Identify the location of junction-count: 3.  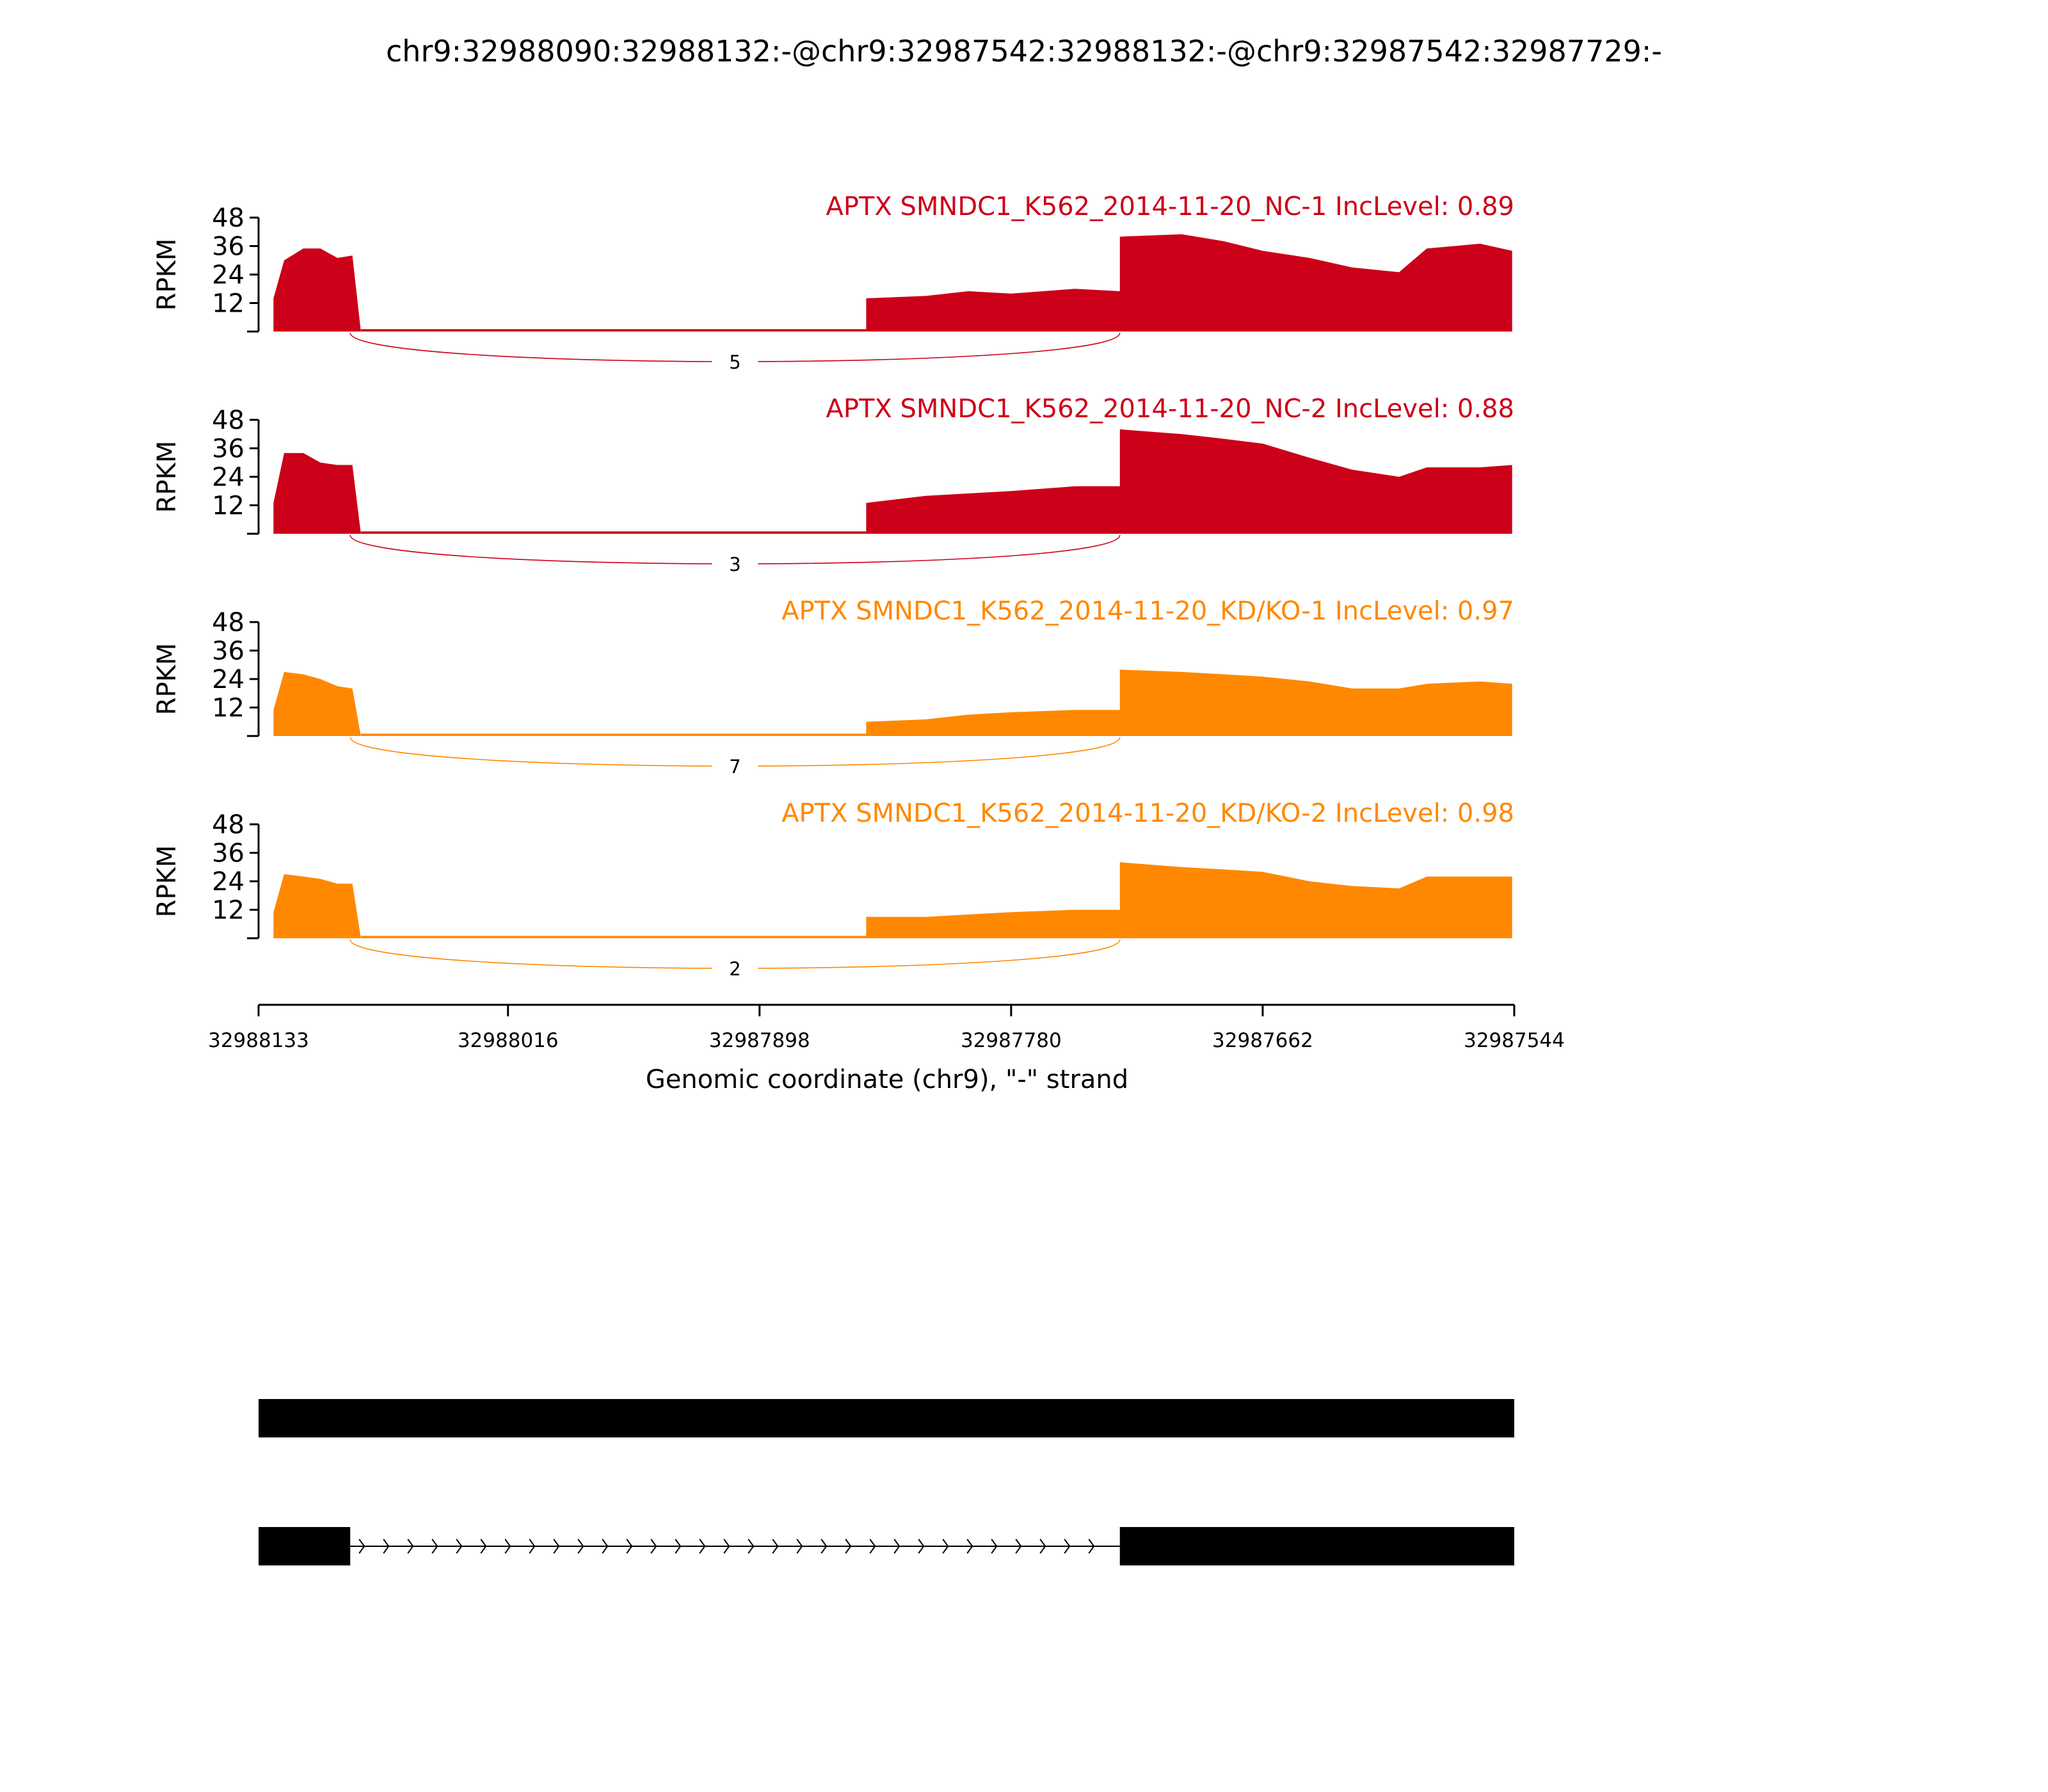
(734, 564).